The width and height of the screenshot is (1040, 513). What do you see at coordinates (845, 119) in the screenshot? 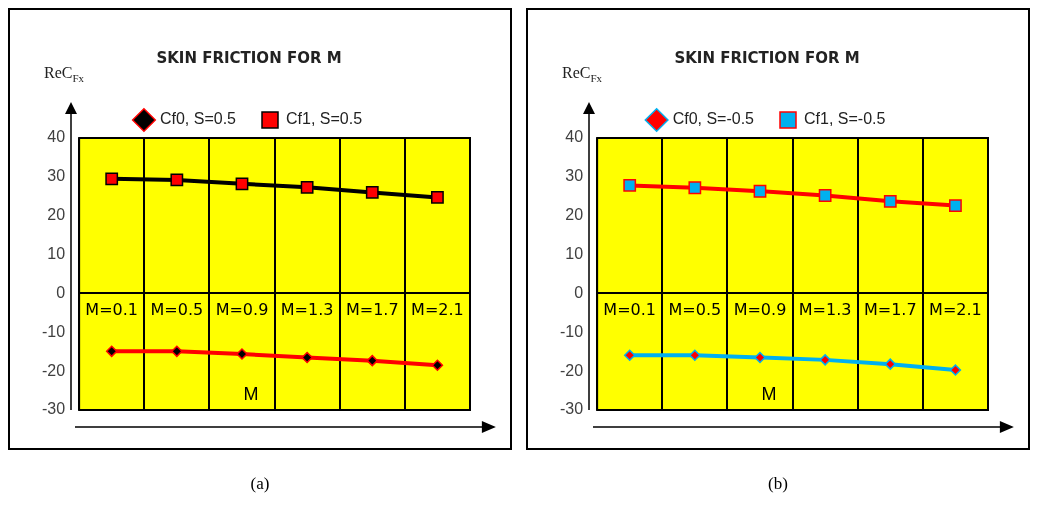
I see `legend-label: Cf1, S=-0.5` at bounding box center [845, 119].